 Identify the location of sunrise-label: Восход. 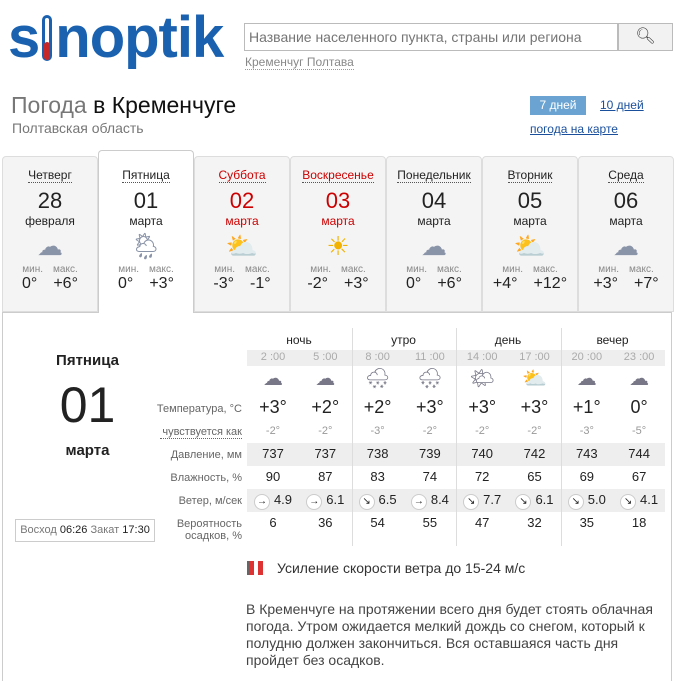
(38, 530).